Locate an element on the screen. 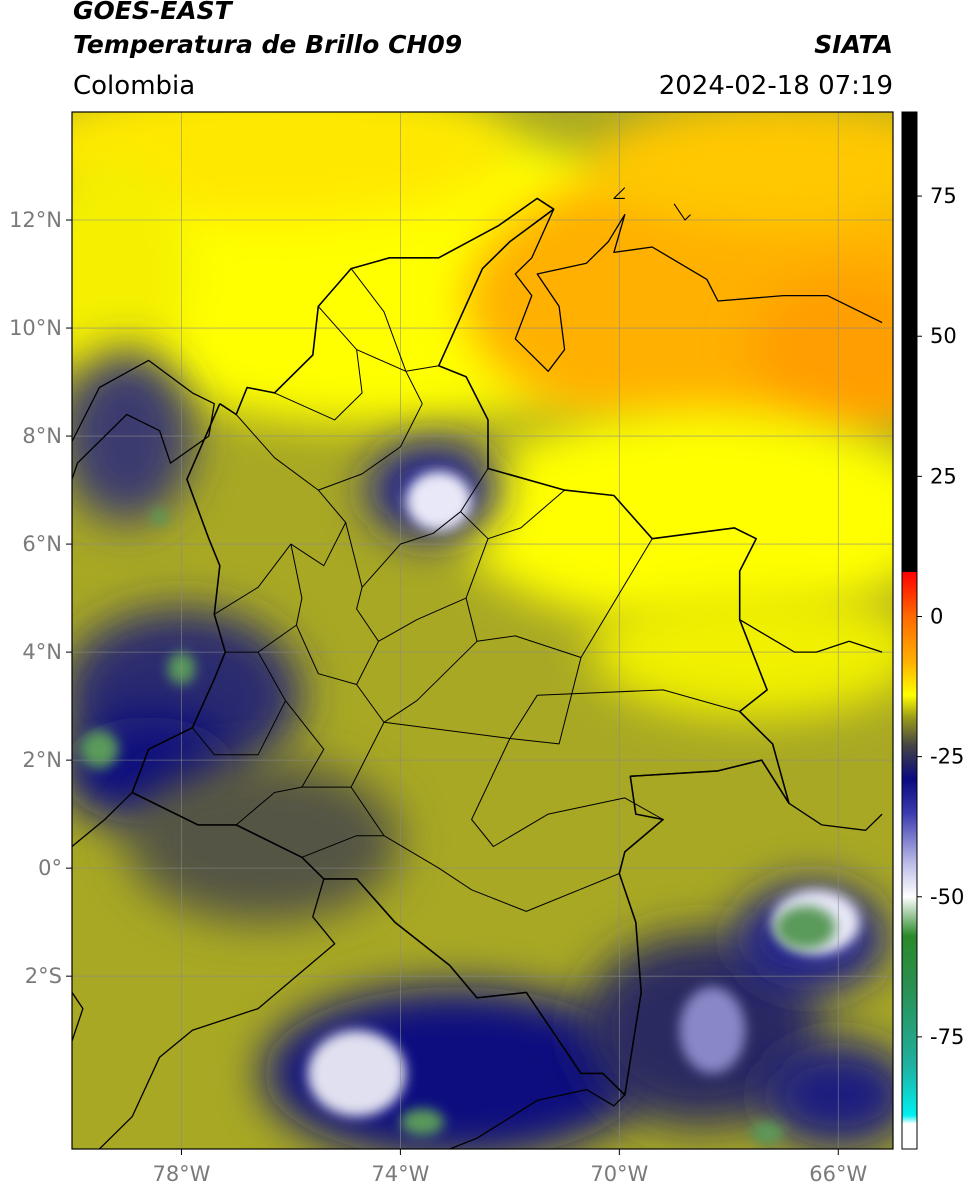 Image resolution: width=966 pixels, height=1190 pixels. ecuador-border is located at coordinates (217, 1013).